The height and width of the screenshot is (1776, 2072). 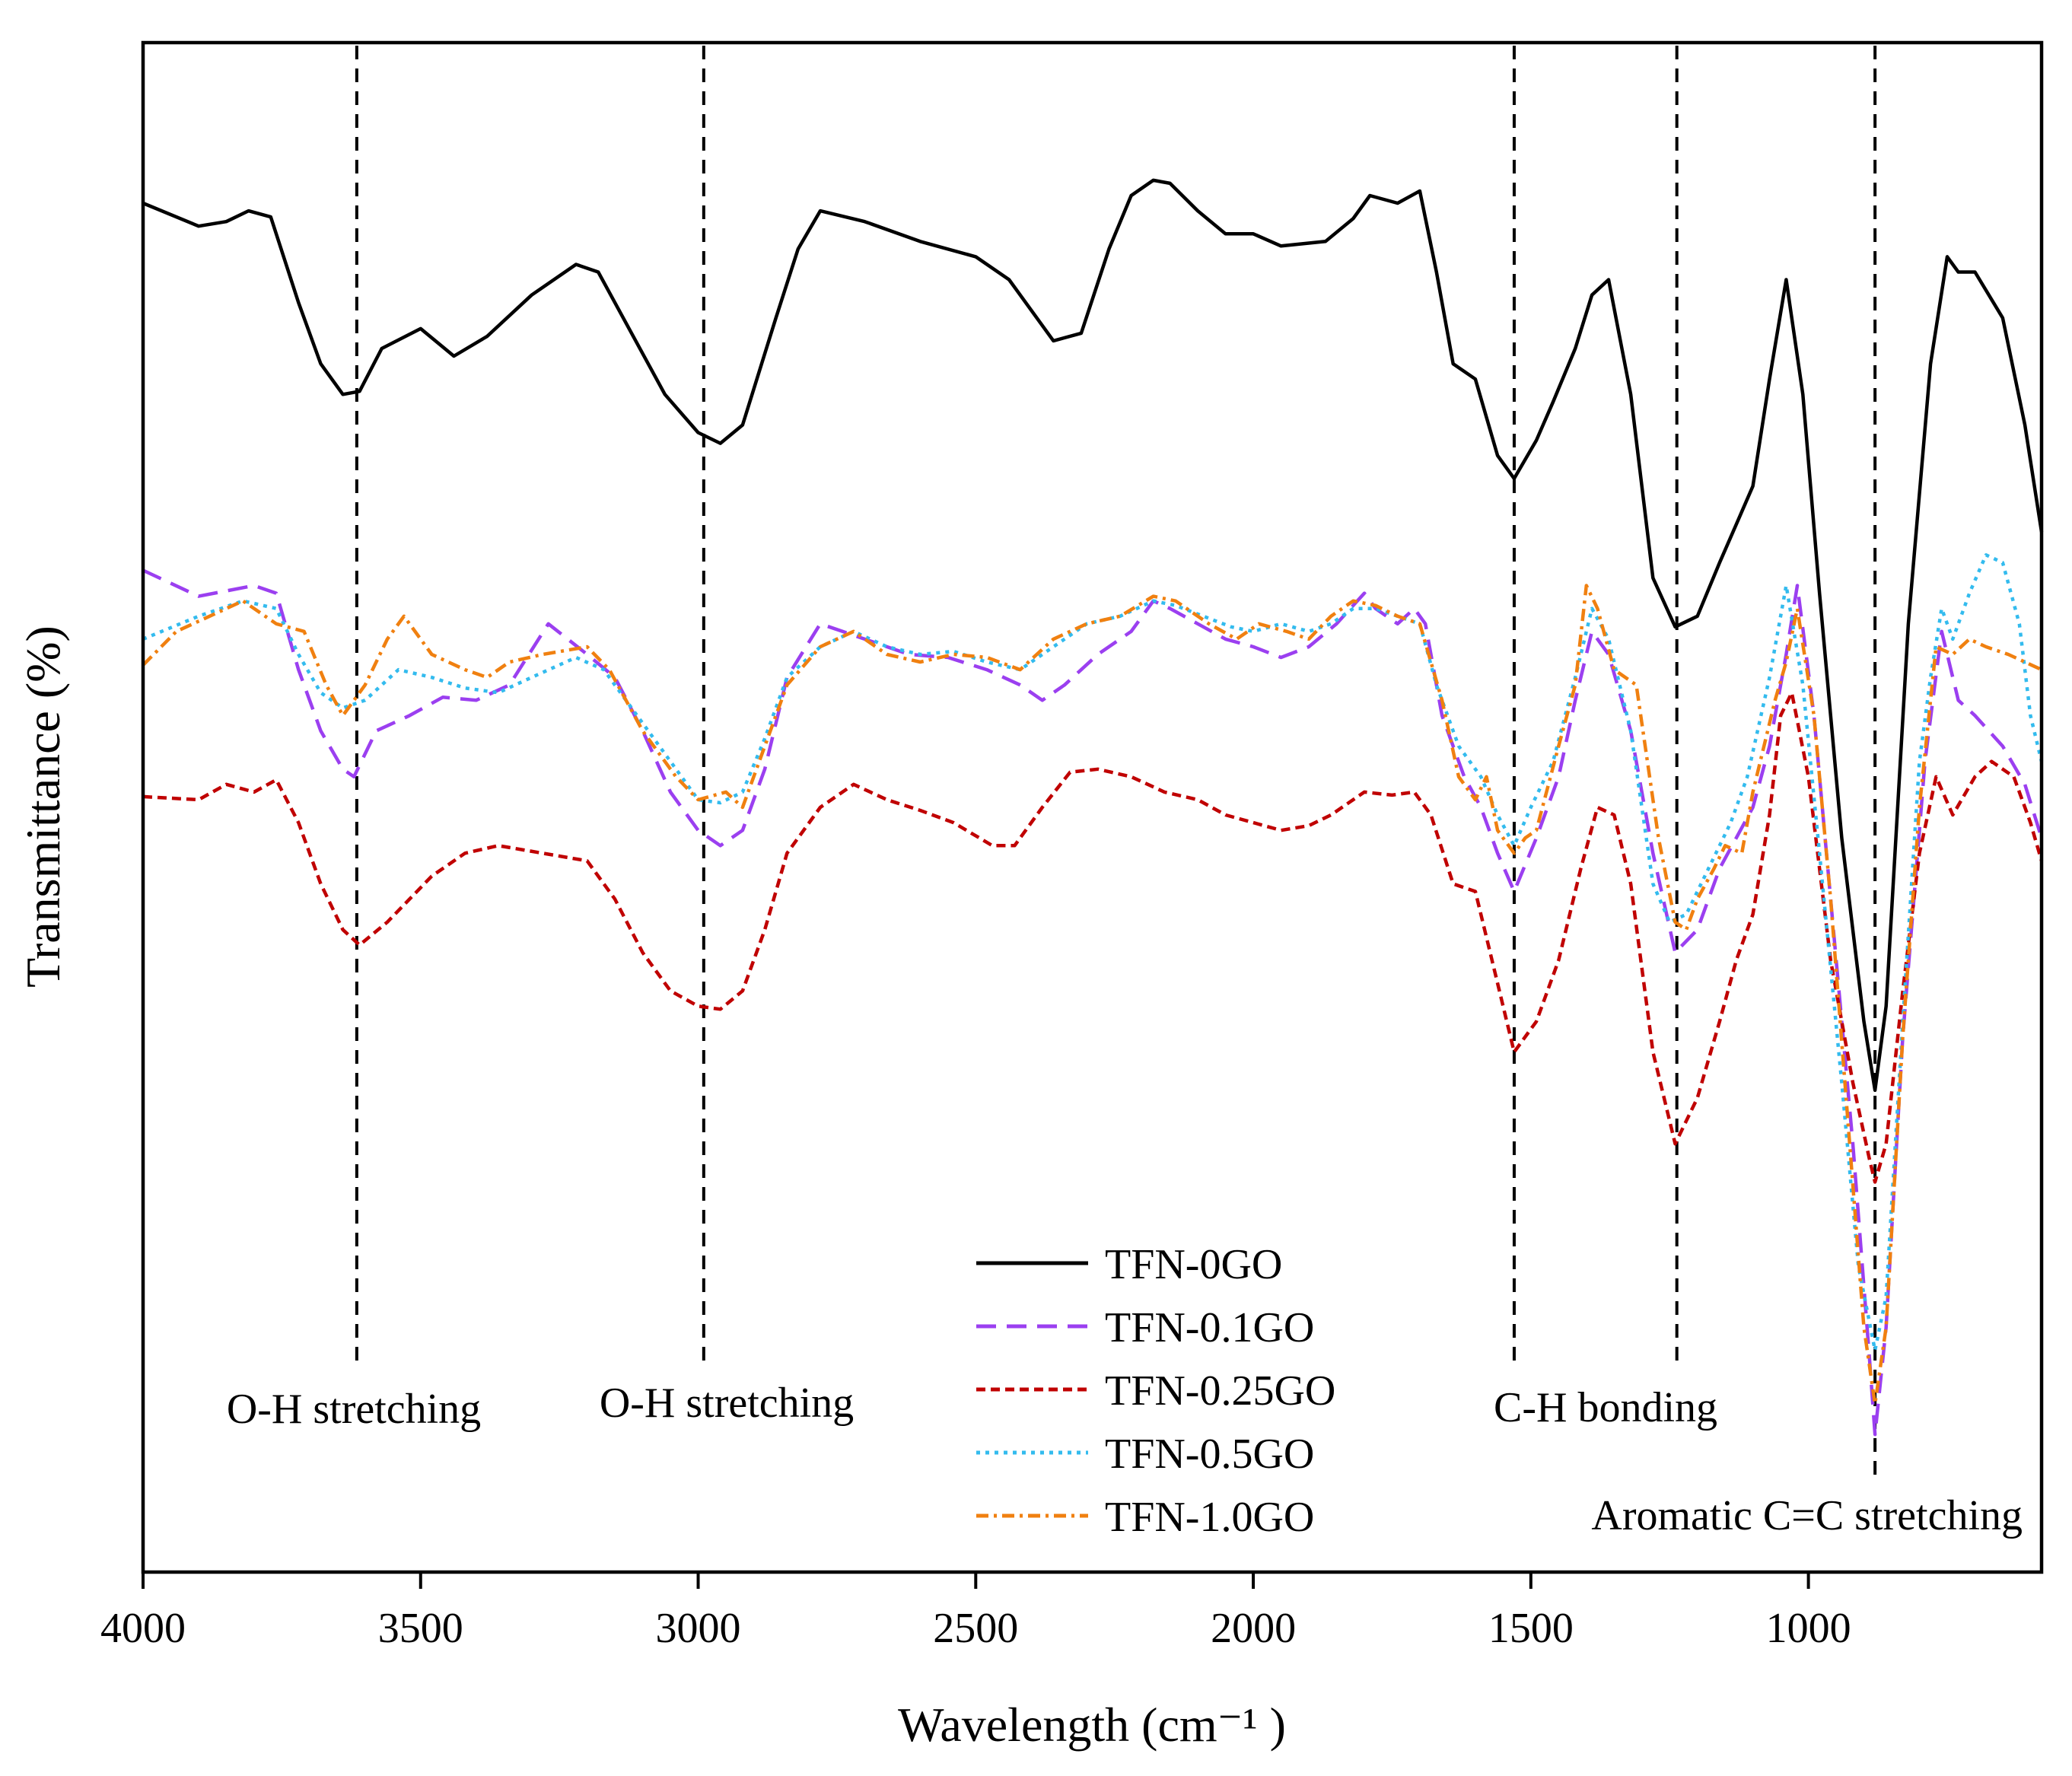 What do you see at coordinates (420, 1628) in the screenshot?
I see `x-tick-label: 3500` at bounding box center [420, 1628].